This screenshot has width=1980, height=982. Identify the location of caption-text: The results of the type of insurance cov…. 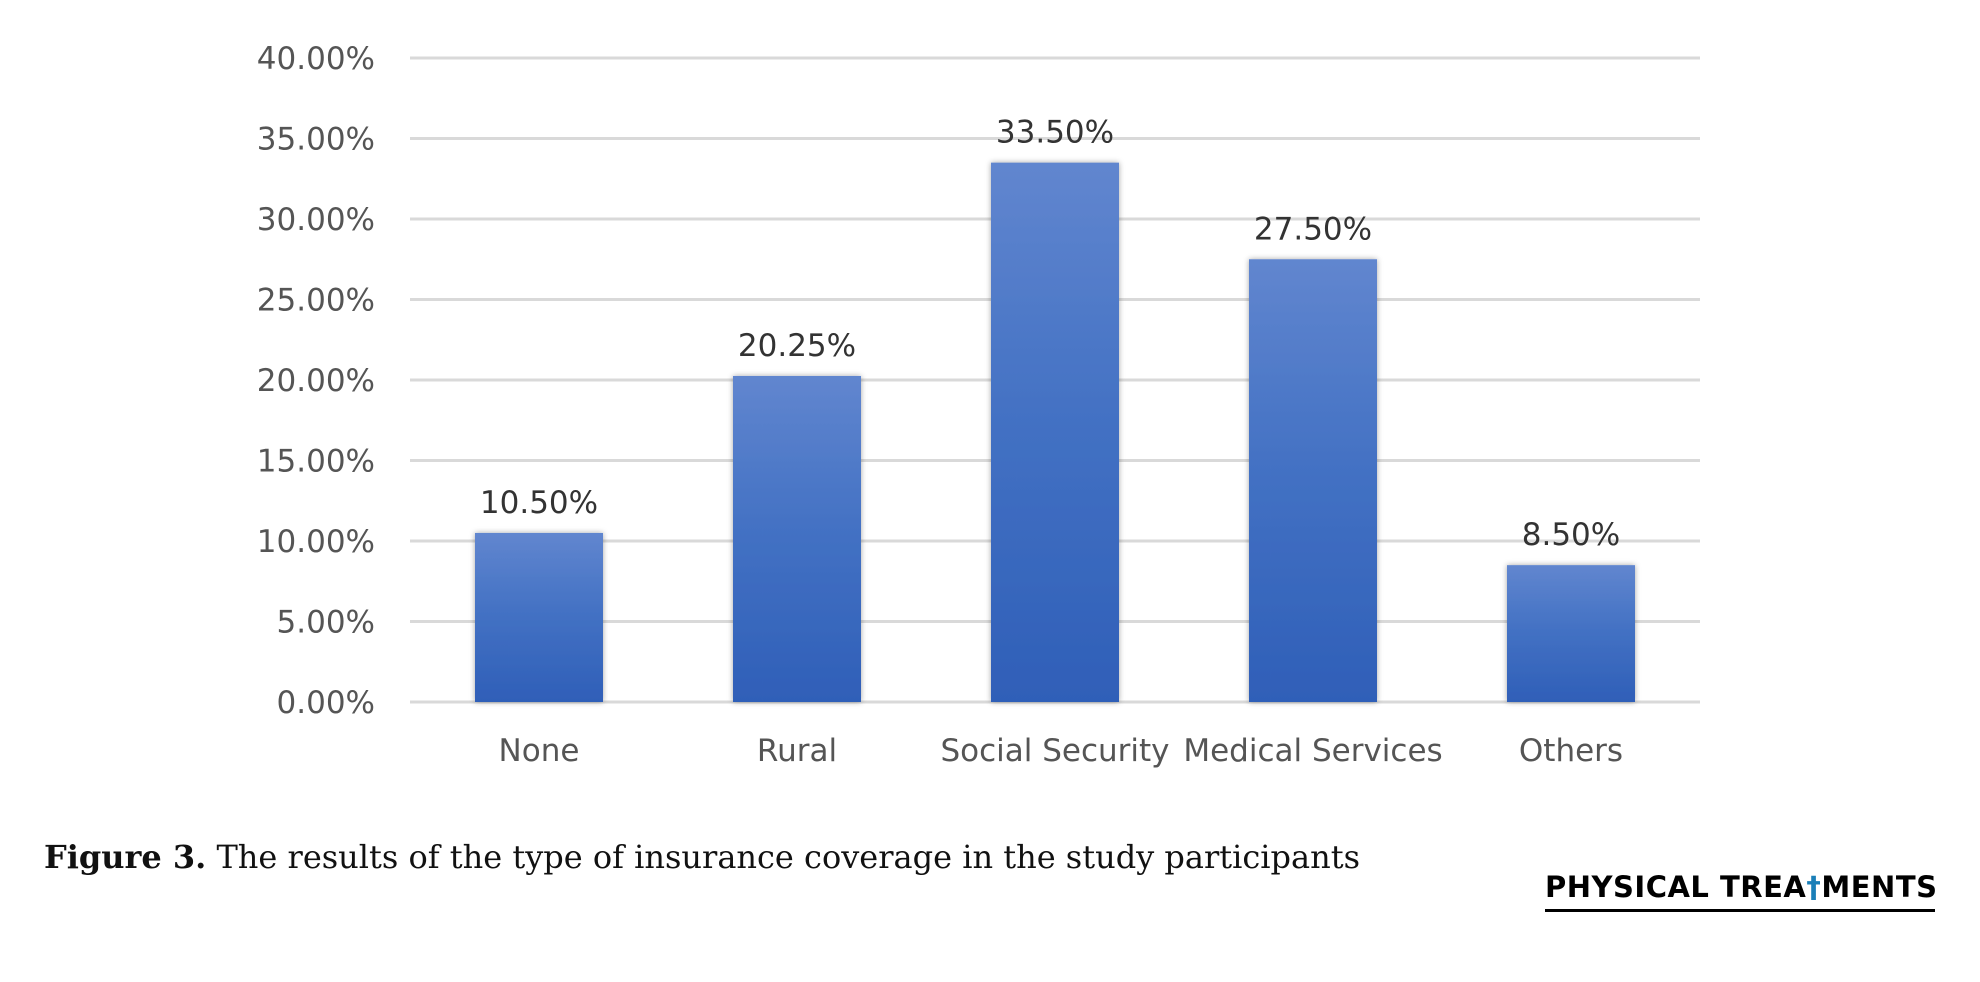
(783, 857).